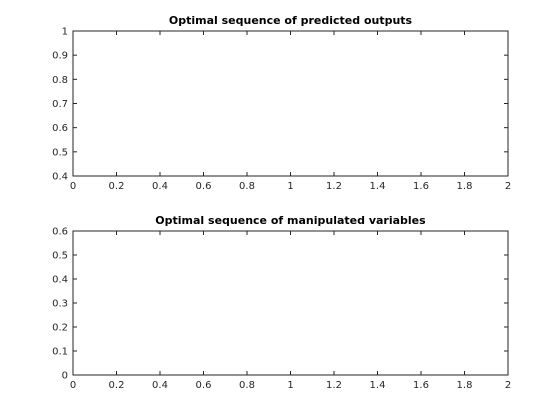 This screenshot has width=560, height=420. What do you see at coordinates (65, 376) in the screenshot?
I see `y-tick-label: 0` at bounding box center [65, 376].